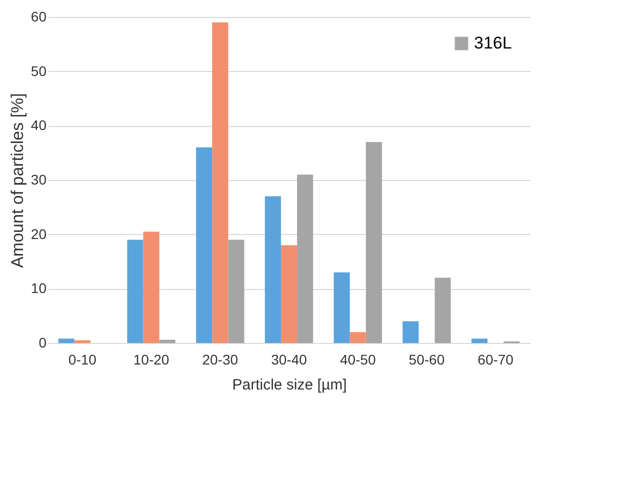 This screenshot has height=477, width=627. Describe the element at coordinates (493, 43) in the screenshot. I see `legend-label: 316L` at that location.